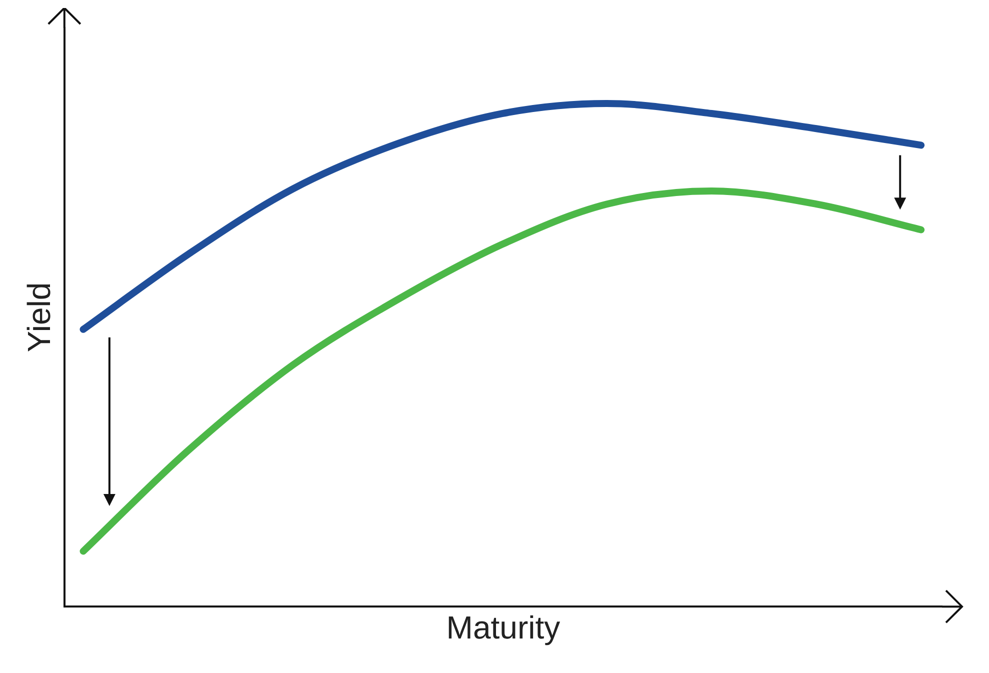 The width and height of the screenshot is (989, 673). Describe the element at coordinates (503, 628) in the screenshot. I see `x-axis-title: Maturity` at that location.